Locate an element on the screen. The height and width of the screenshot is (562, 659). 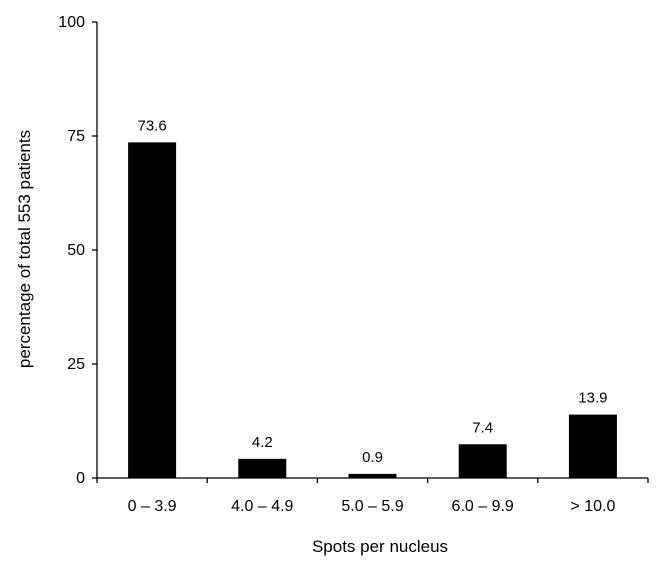
x-axis-title: Spots per nucleus is located at coordinates (380, 546).